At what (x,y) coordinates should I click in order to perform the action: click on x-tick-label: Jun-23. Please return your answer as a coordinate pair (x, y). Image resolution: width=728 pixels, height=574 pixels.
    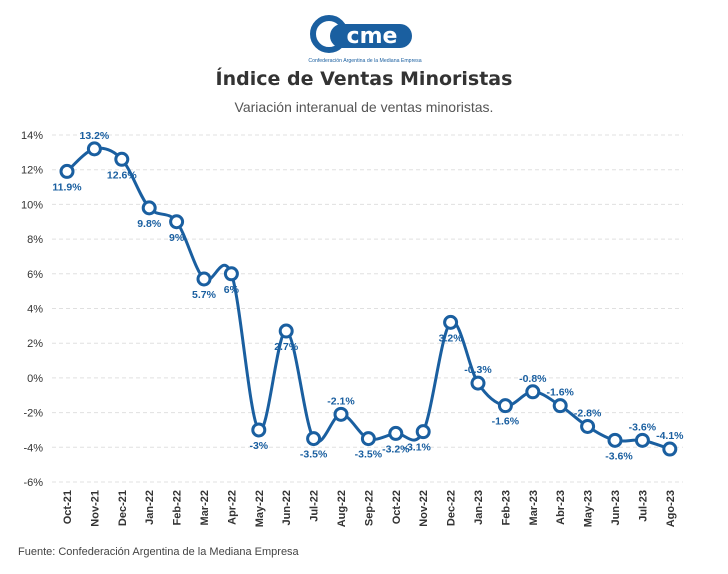
    Looking at the image, I should click on (616, 507).